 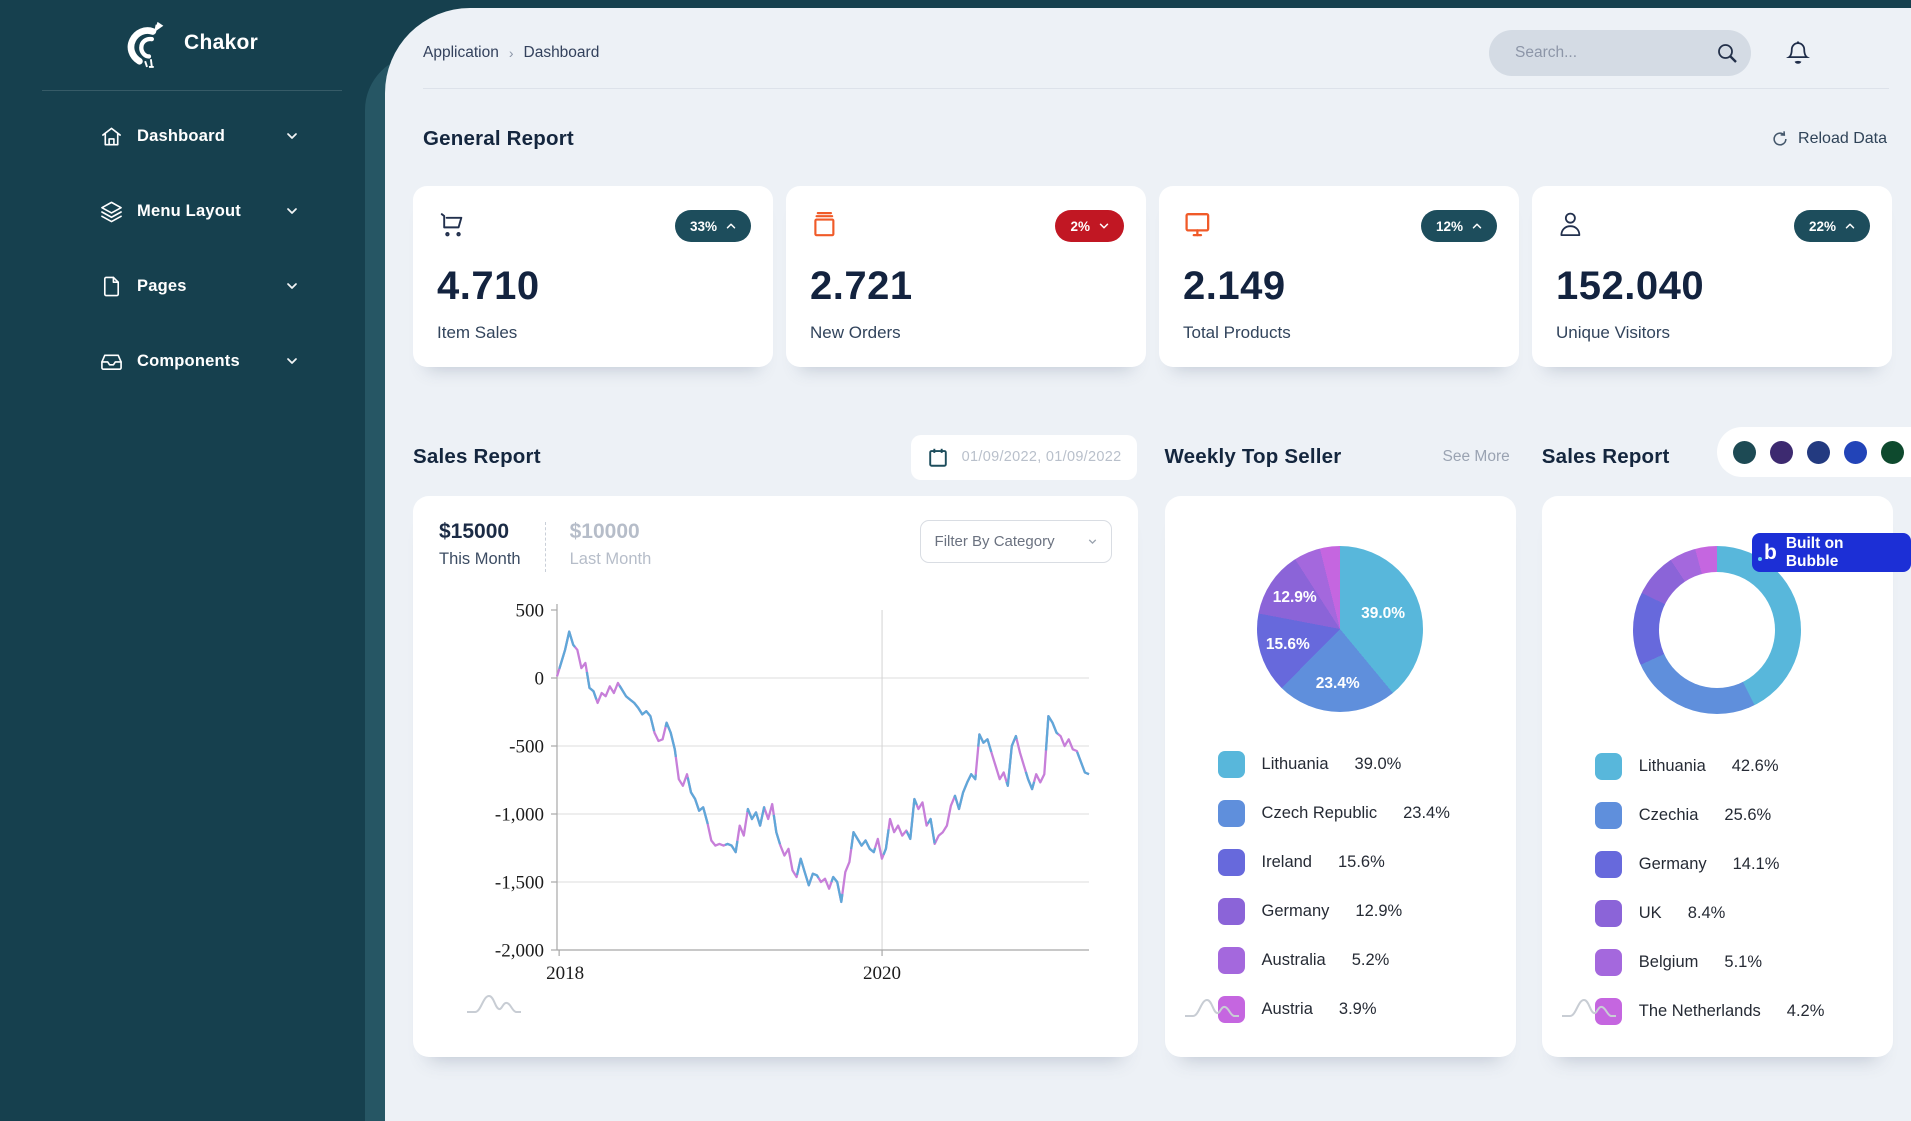 What do you see at coordinates (1743, 962) in the screenshot?
I see `legend-item-belgium: Belgium 5.1%` at bounding box center [1743, 962].